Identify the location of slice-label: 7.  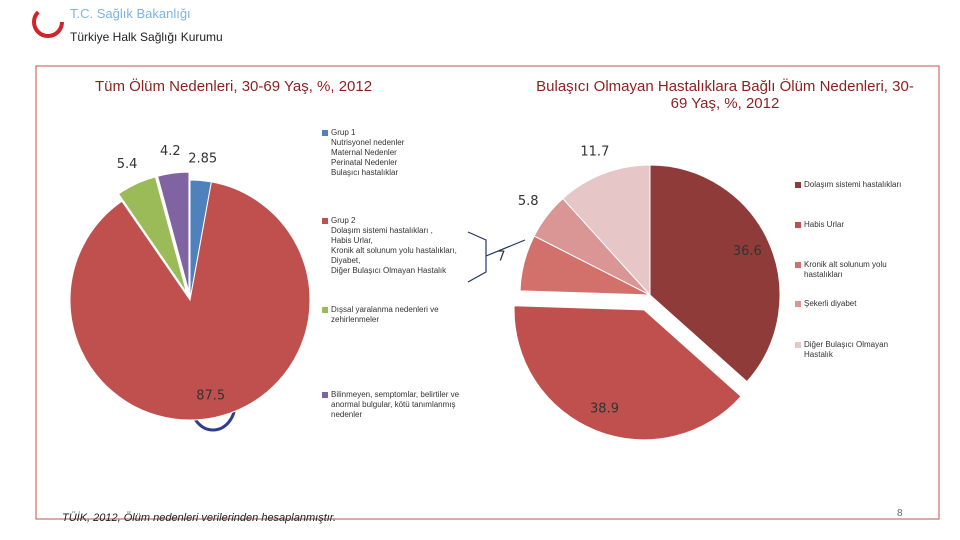
(501, 256).